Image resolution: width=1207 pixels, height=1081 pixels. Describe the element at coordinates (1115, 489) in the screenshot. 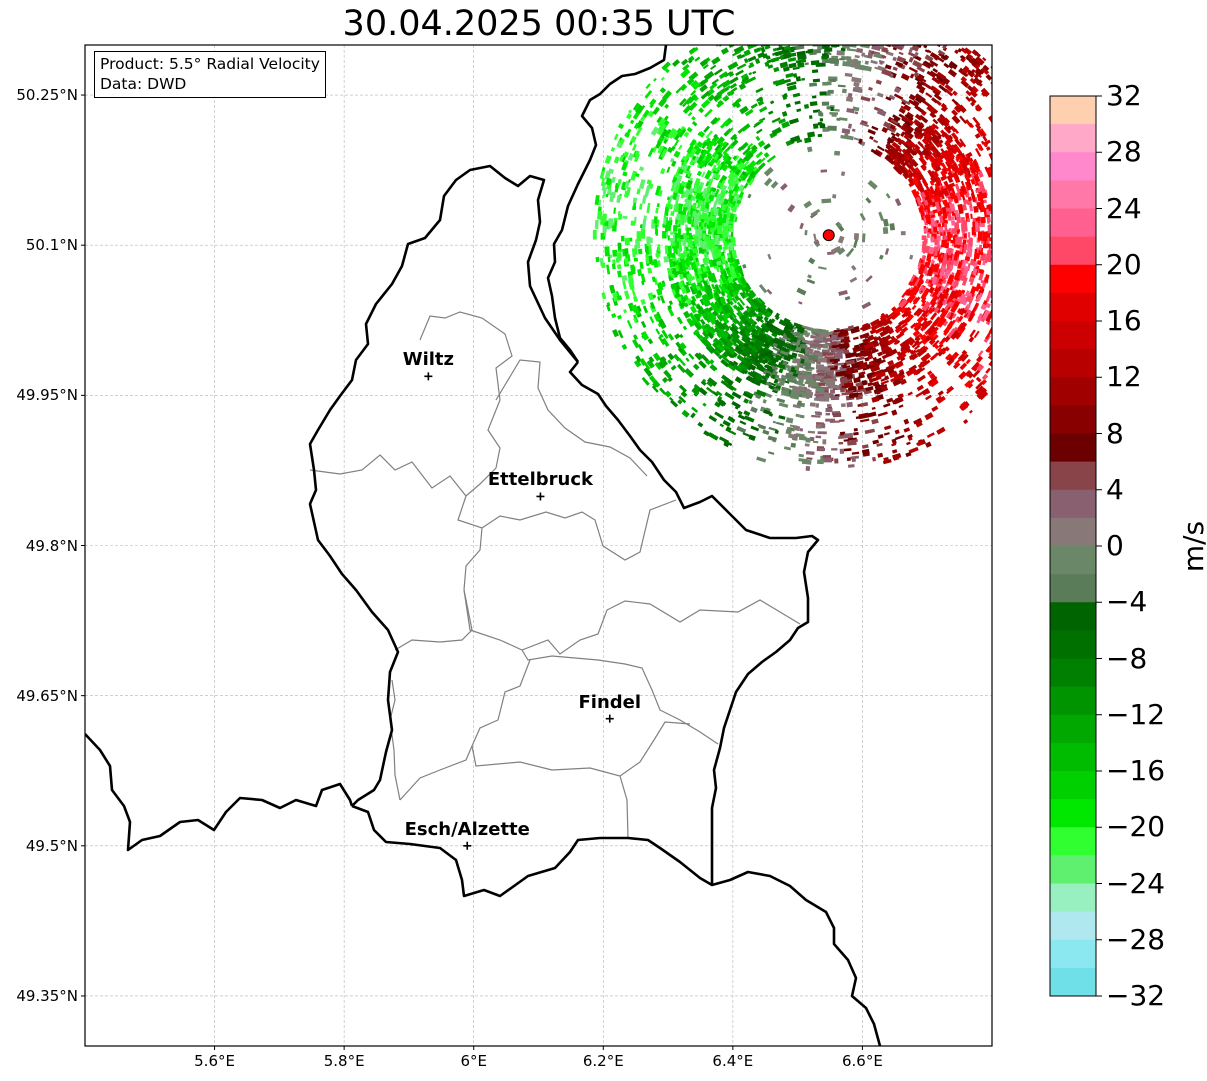

I see `colorbar-tick-label: 4` at that location.